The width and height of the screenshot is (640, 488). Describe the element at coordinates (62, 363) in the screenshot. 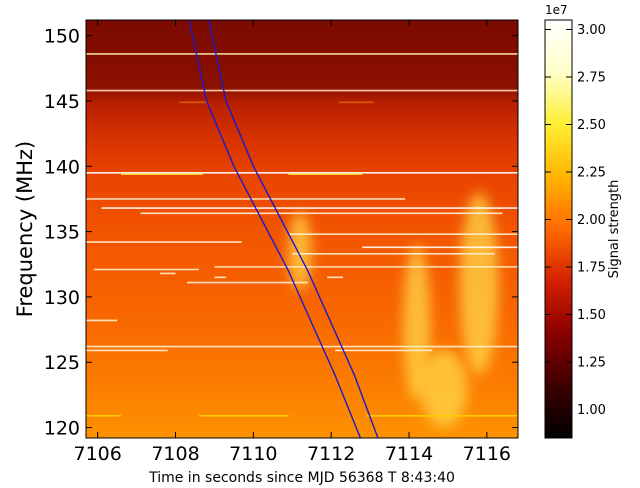

I see `y-tick-label: 125` at that location.